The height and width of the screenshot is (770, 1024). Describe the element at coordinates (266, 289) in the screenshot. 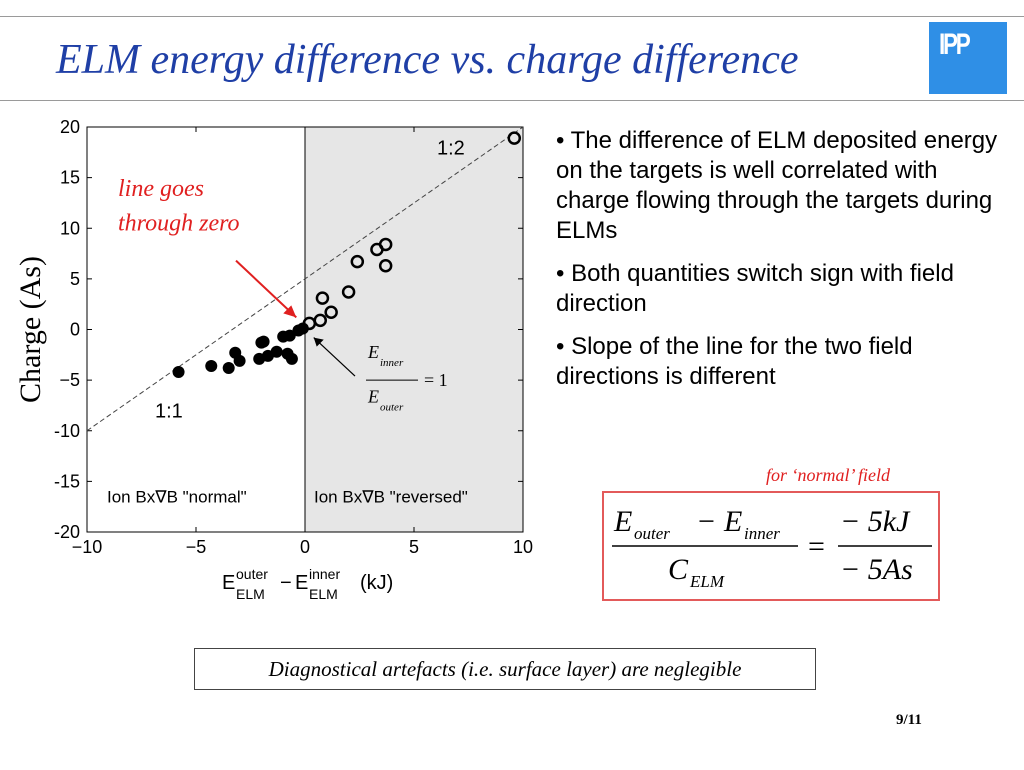

I see `red-arrow-line` at that location.